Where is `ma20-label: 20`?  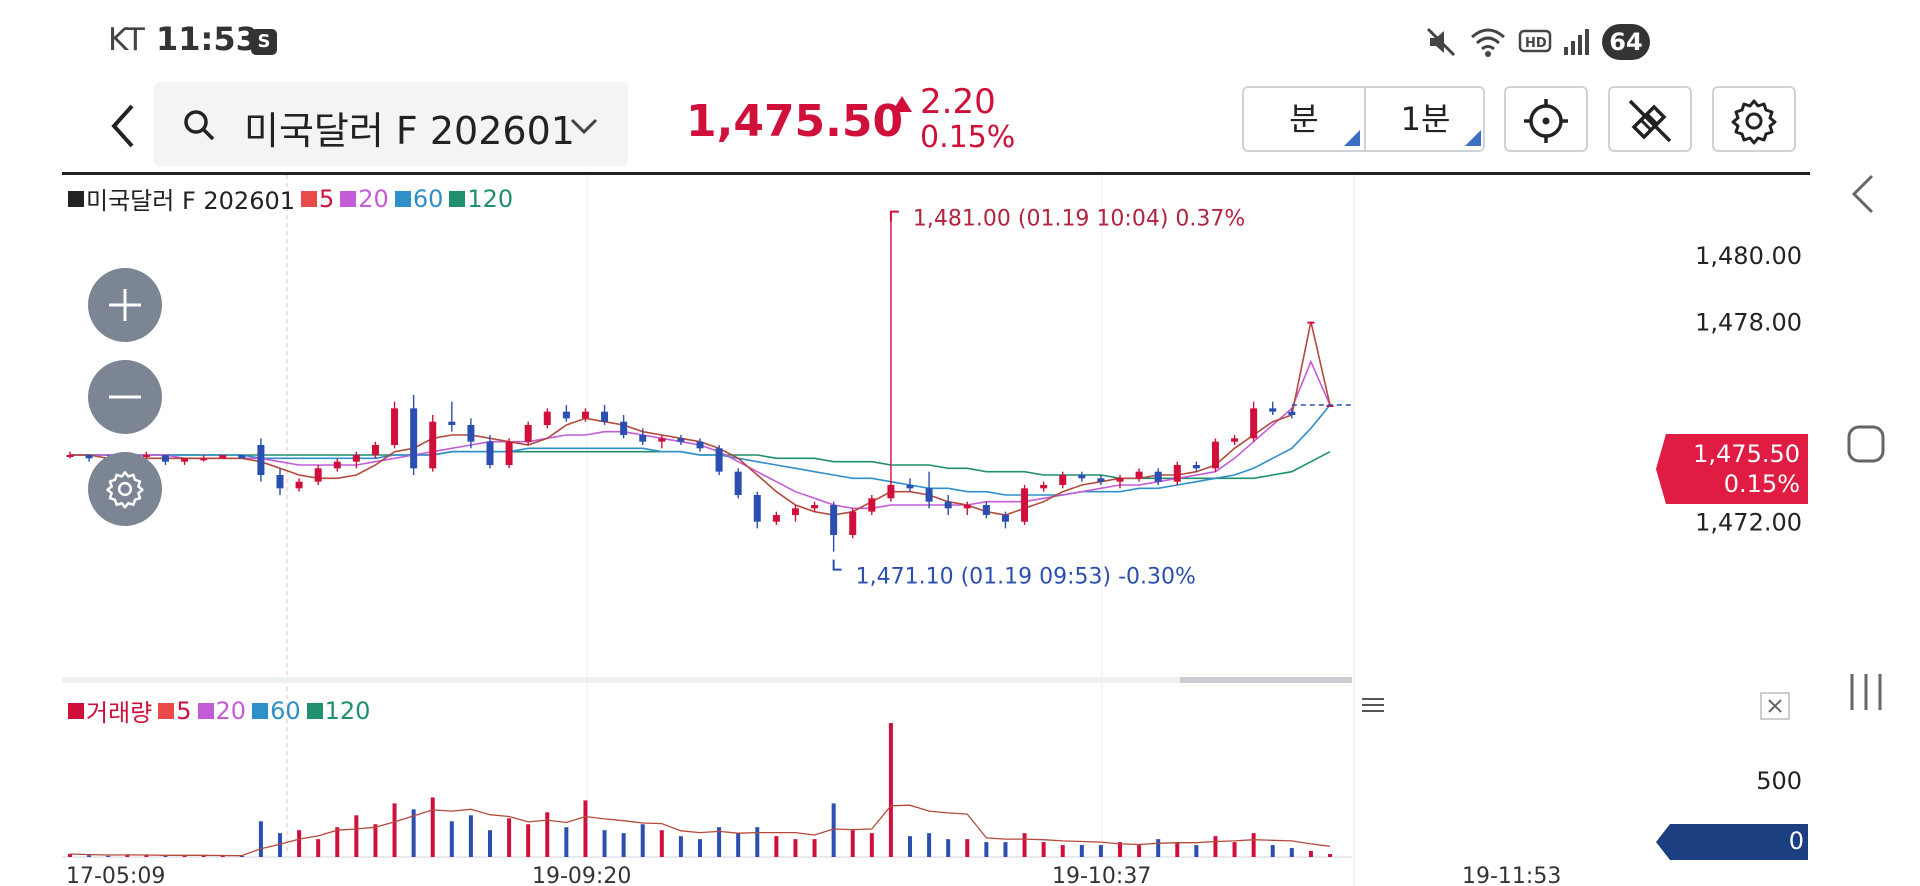
ma20-label: 20 is located at coordinates (373, 198).